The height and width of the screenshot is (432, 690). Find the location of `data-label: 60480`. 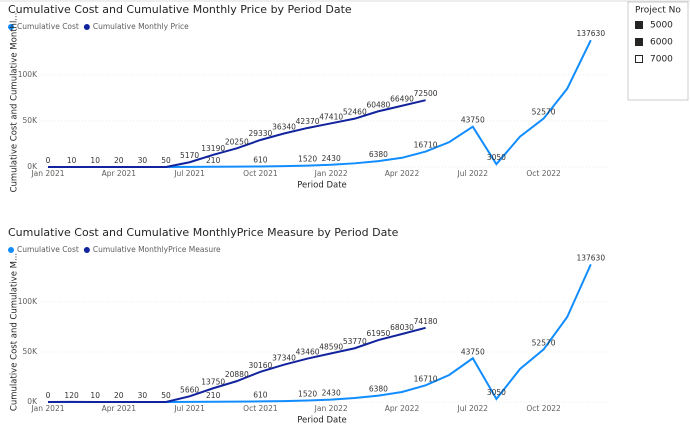

data-label: 60480 is located at coordinates (378, 104).